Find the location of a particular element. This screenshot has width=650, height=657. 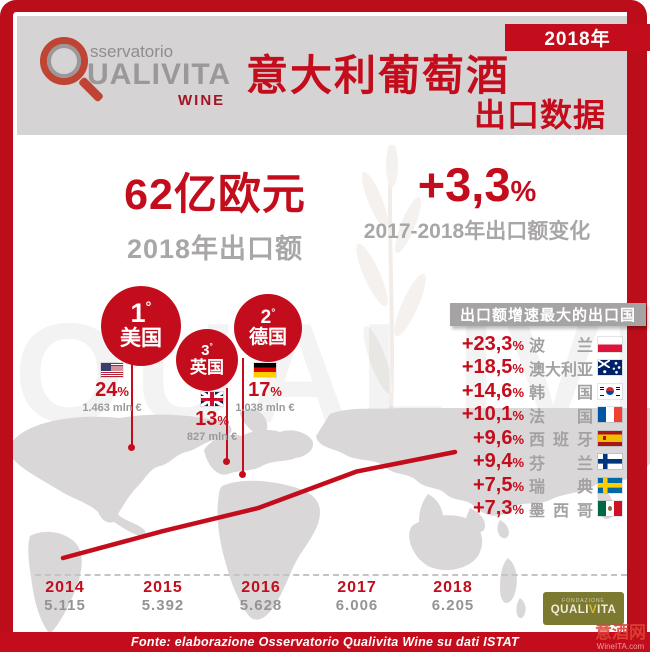

growth-pct: +10,1% is located at coordinates (492, 414).